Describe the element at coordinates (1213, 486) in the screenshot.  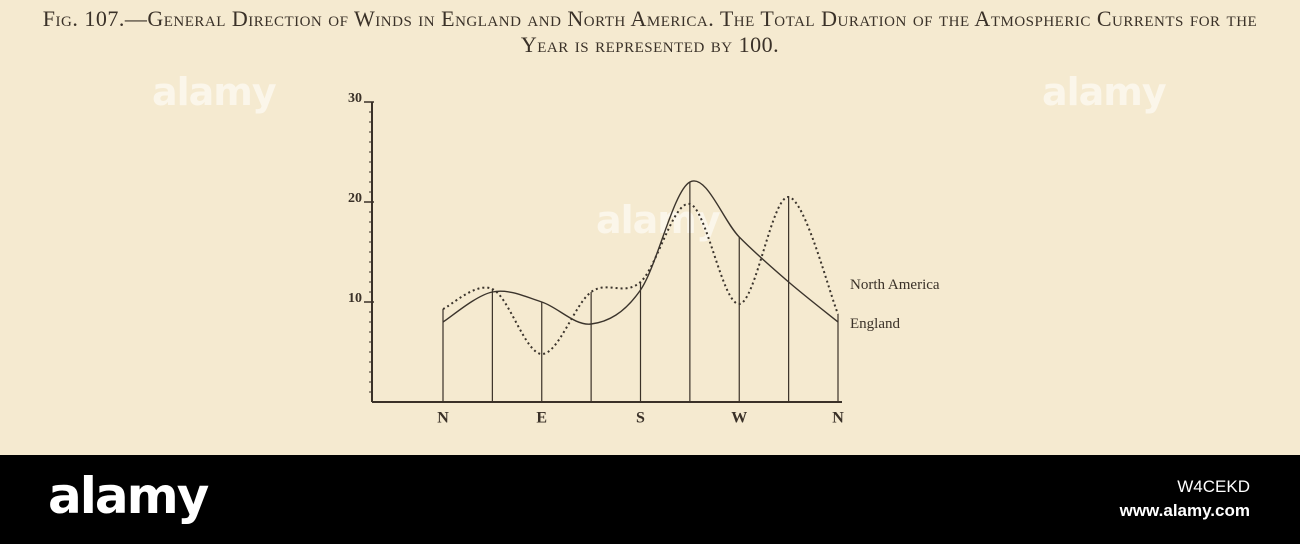
I see `image-id: W4CEKD` at that location.